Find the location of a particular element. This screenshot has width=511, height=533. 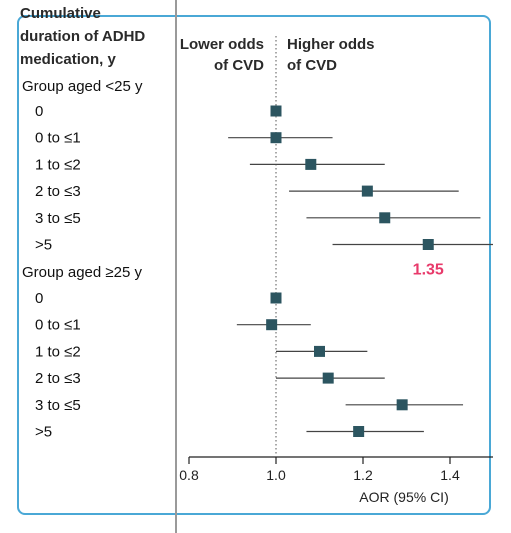

x-tick-label: 0.8 is located at coordinates (189, 475).